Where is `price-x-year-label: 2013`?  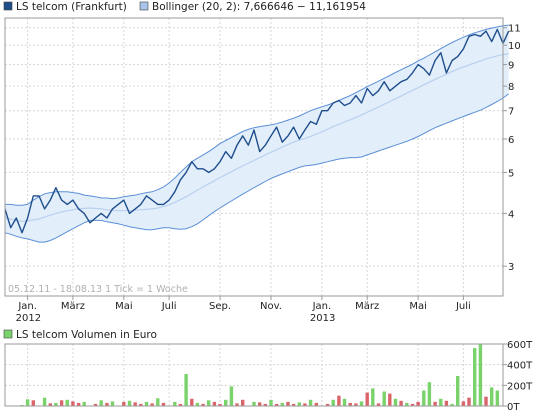
price-x-year-label: 2013 is located at coordinates (322, 318).